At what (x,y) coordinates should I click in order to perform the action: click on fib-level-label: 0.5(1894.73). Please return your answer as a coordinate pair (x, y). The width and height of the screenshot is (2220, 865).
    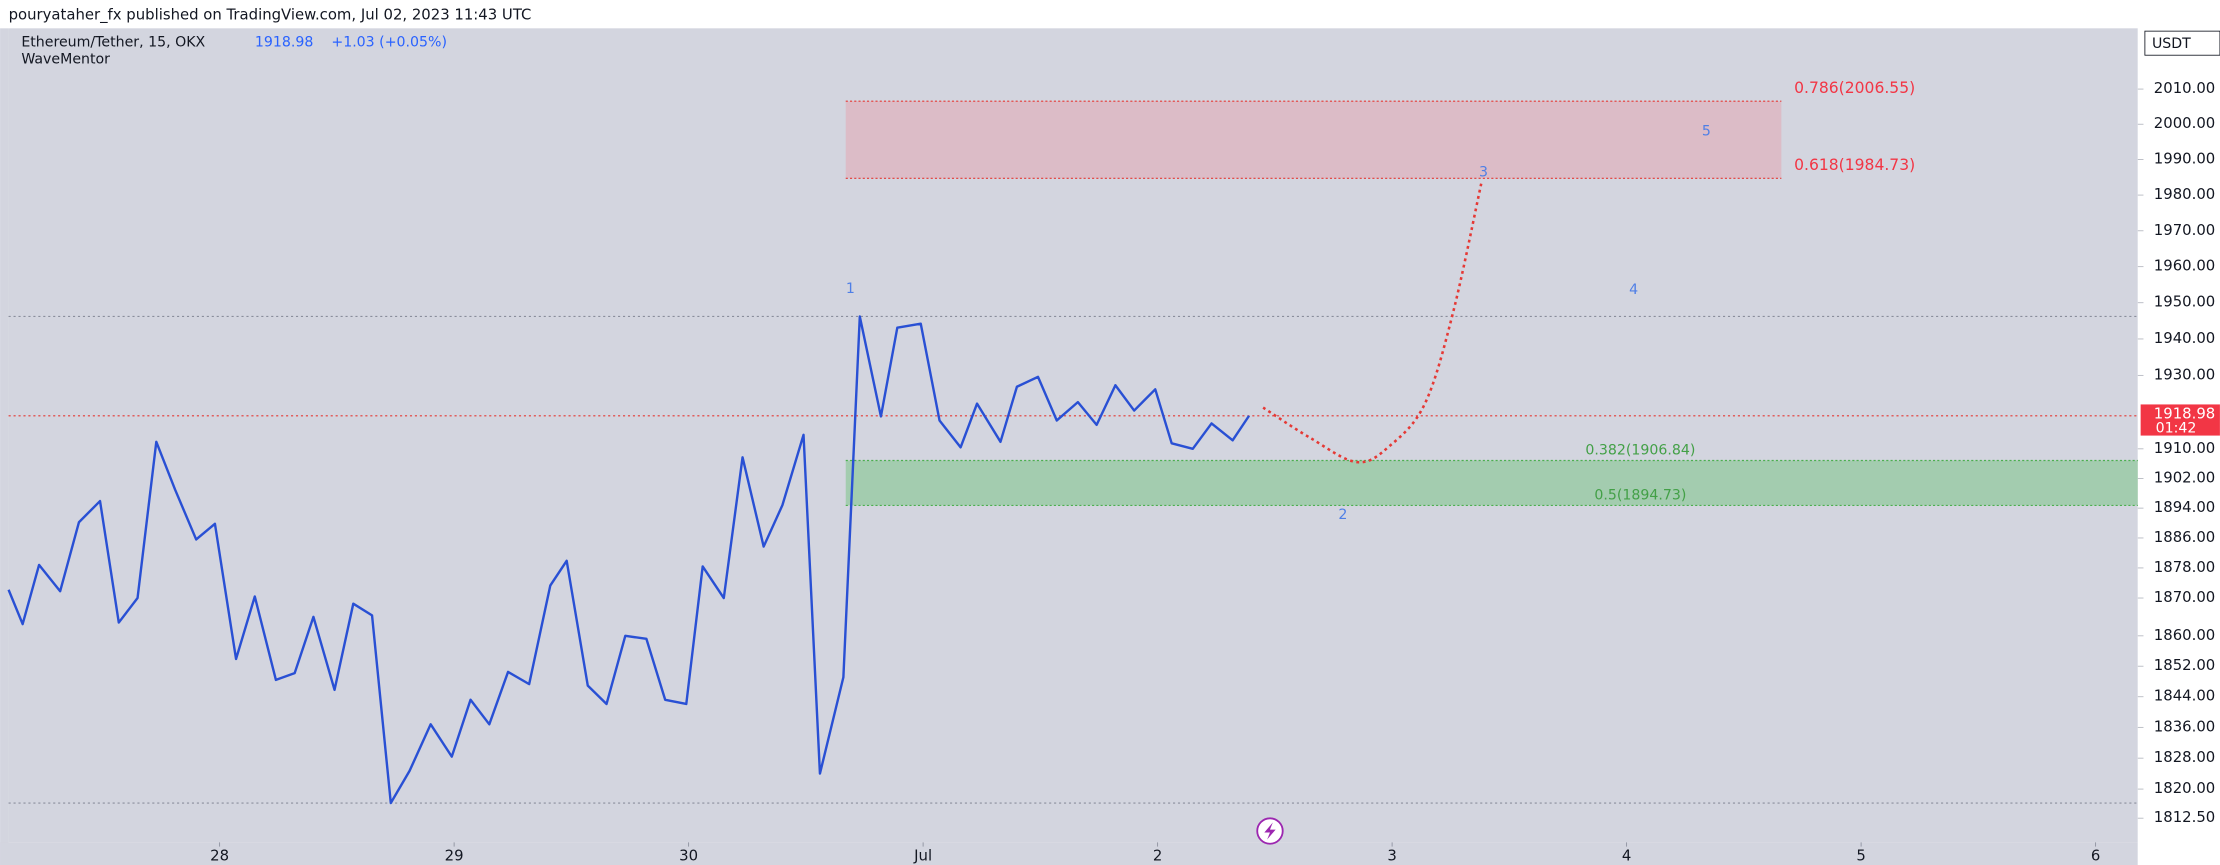
    Looking at the image, I should click on (1640, 496).